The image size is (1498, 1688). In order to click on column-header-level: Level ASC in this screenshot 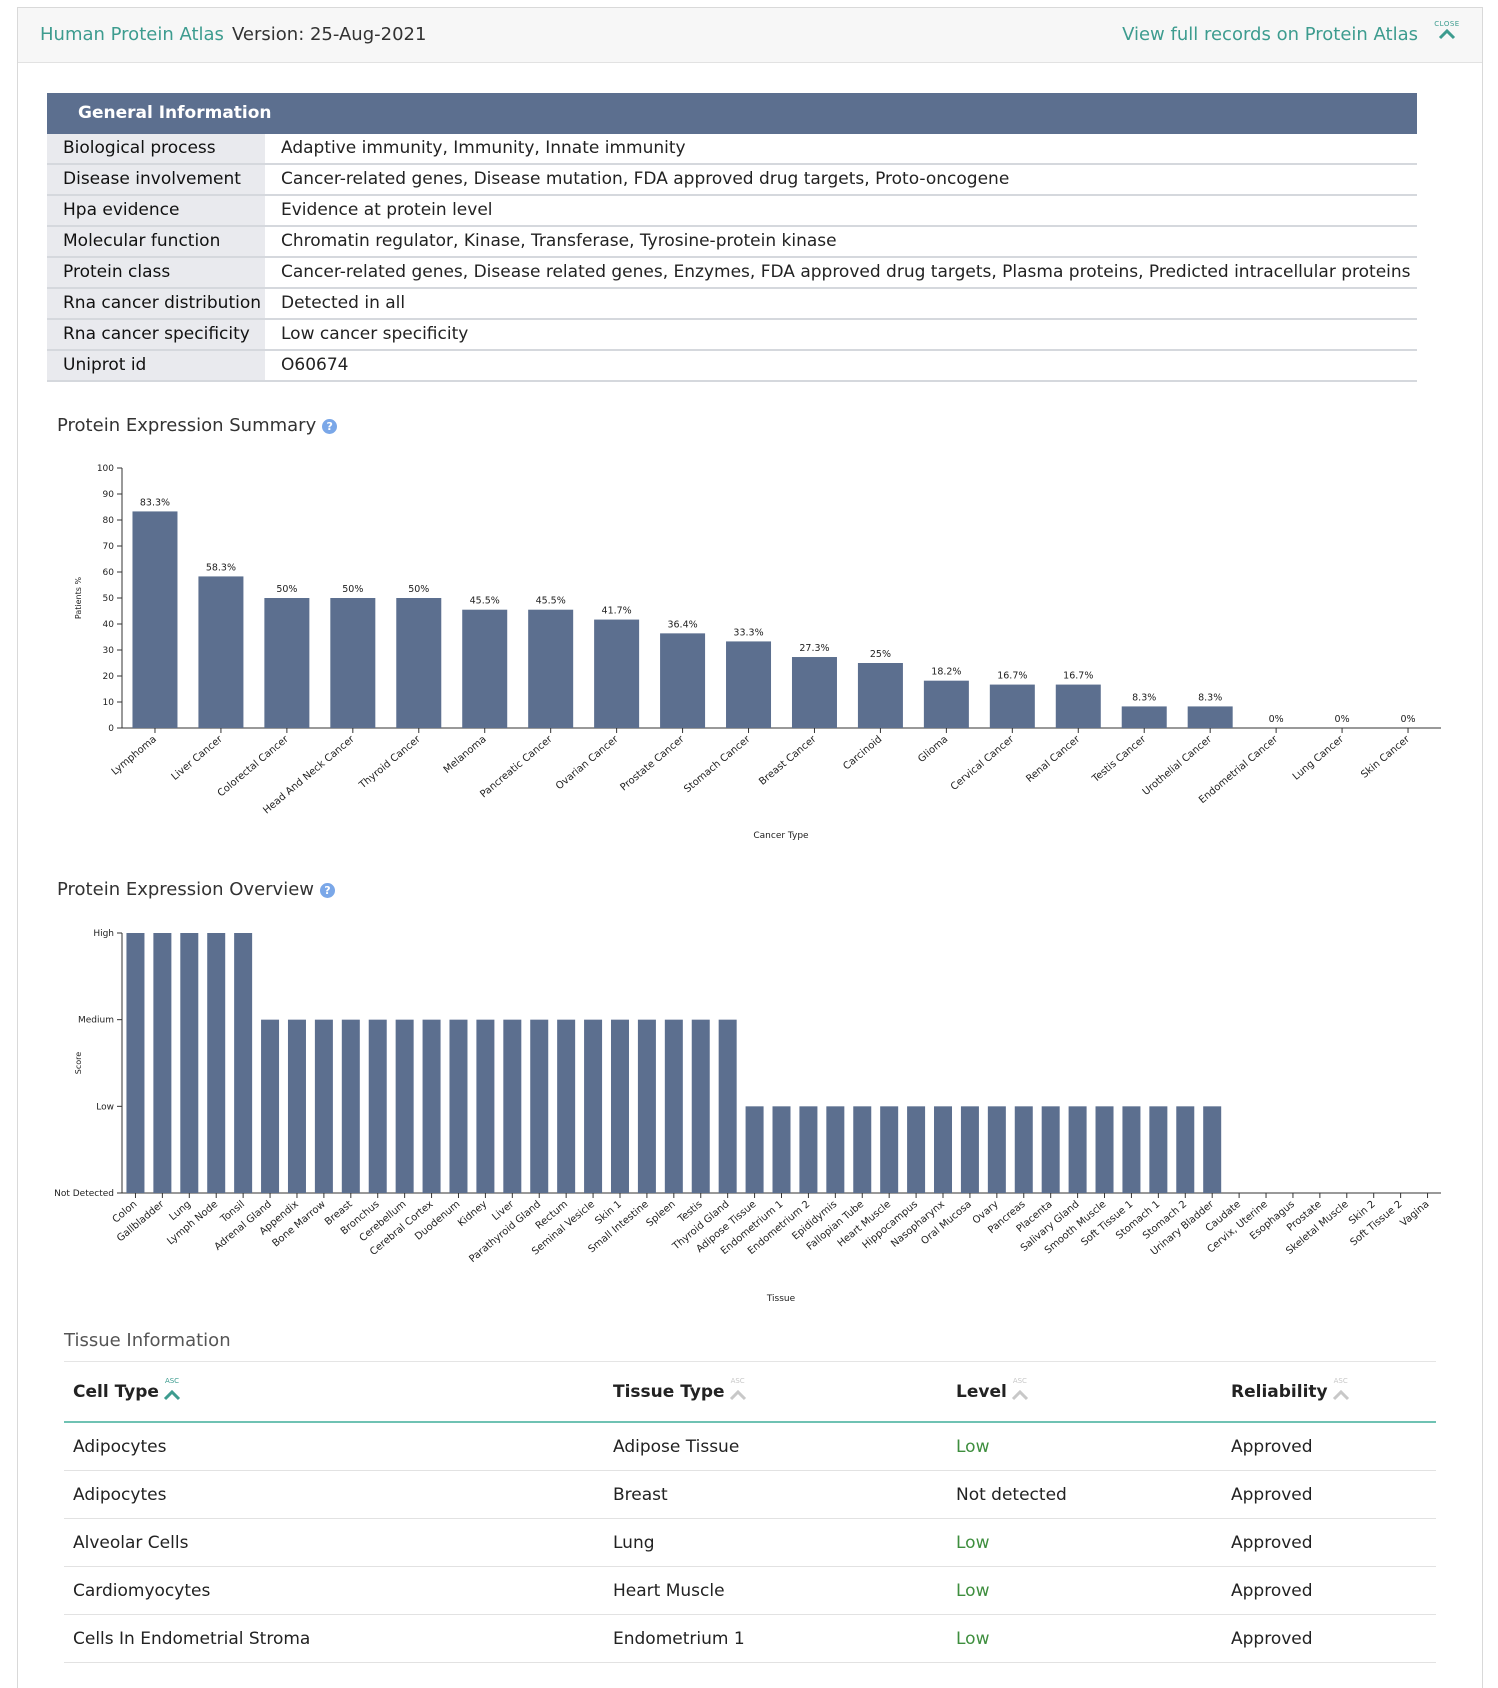, I will do `click(1093, 1390)`.